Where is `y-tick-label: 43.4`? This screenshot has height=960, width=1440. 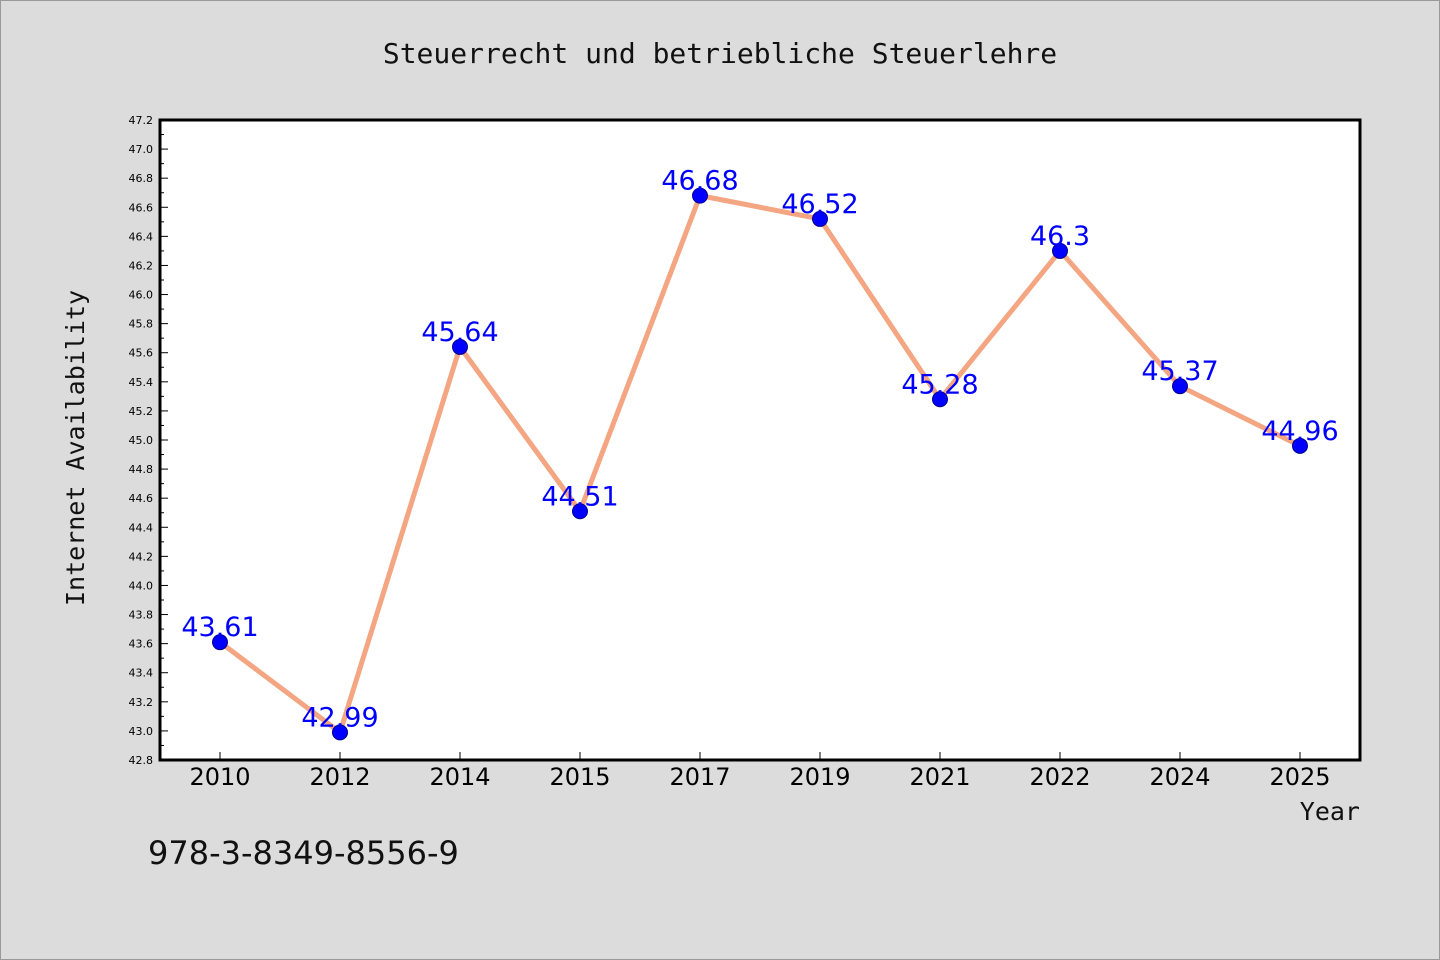
y-tick-label: 43.4 is located at coordinates (141, 673).